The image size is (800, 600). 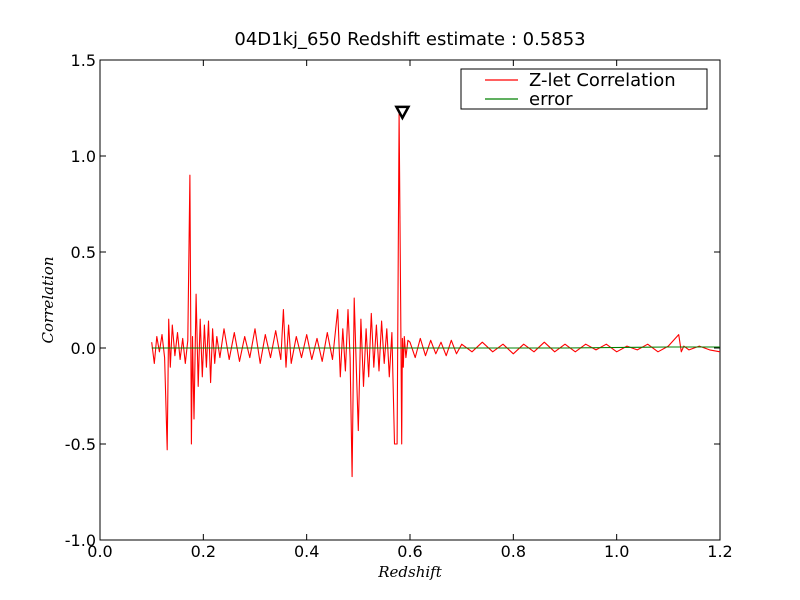 I want to click on x-tick-label: 1.0, so click(x=616, y=551).